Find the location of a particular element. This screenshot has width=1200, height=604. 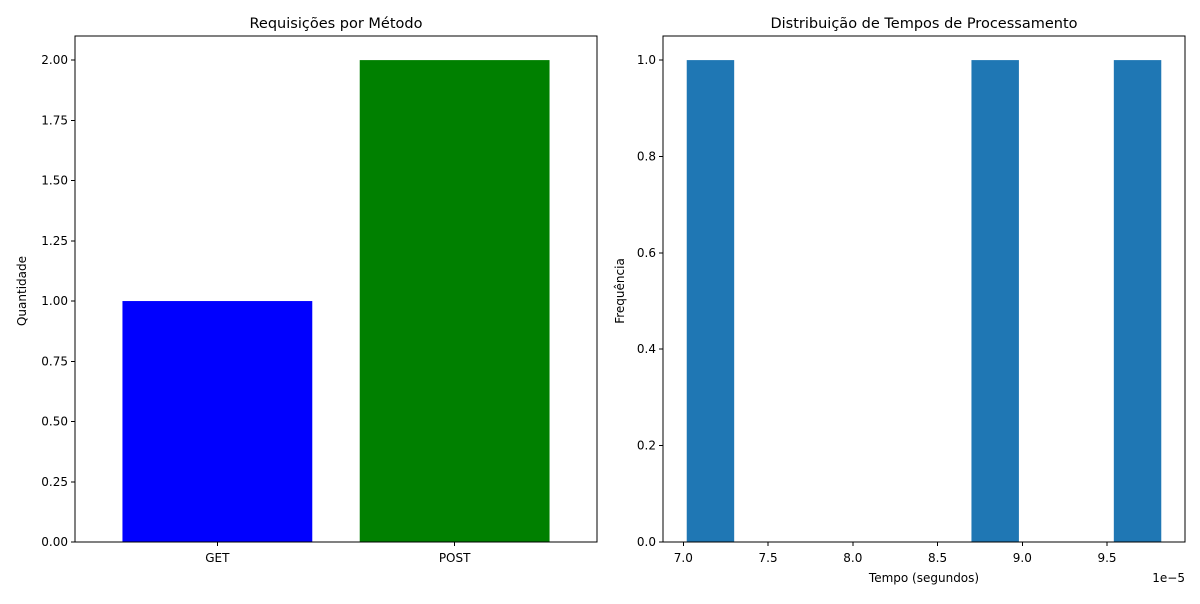

bar-get is located at coordinates (217, 421).